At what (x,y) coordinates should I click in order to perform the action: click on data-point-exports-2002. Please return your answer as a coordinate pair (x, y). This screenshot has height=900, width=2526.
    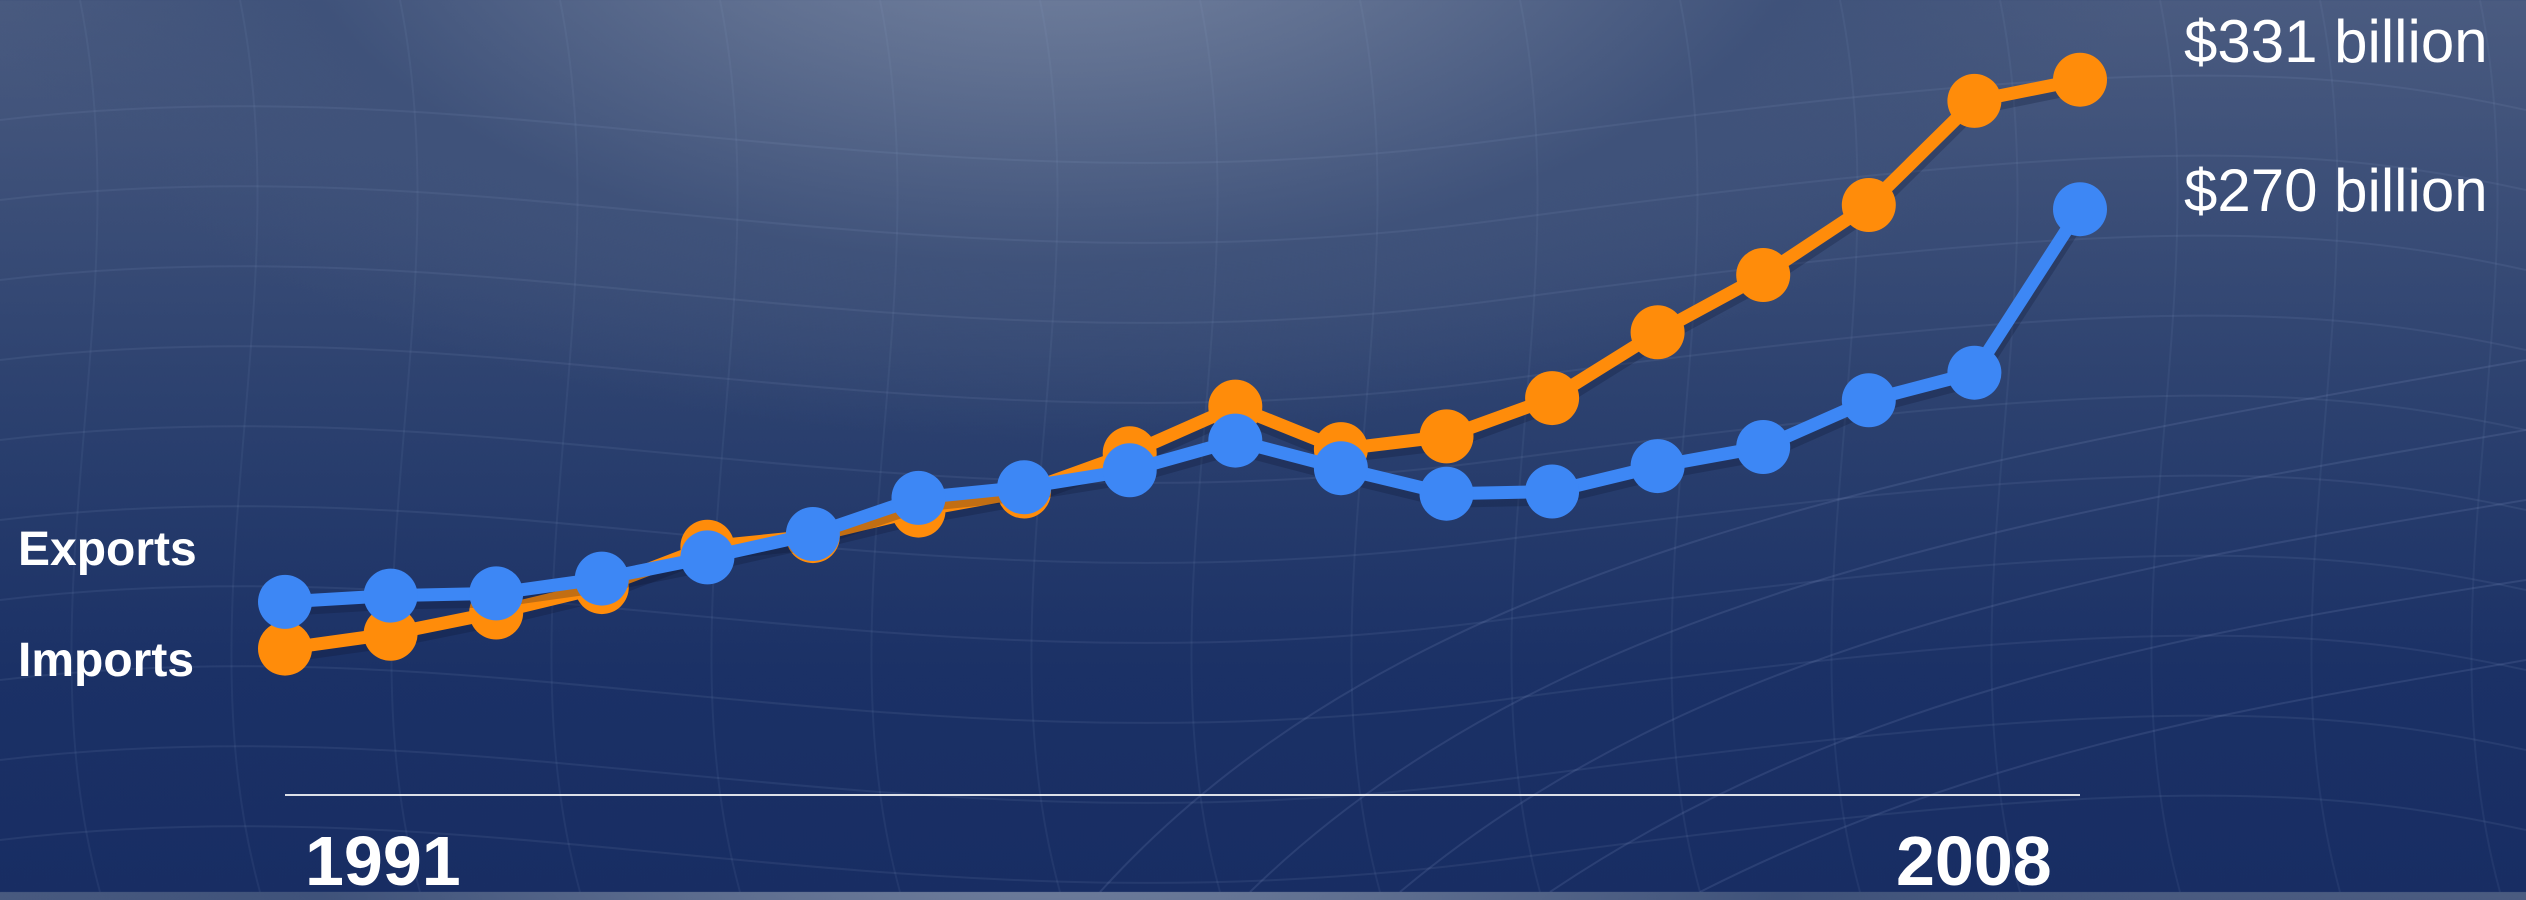
    Looking at the image, I should click on (1446, 493).